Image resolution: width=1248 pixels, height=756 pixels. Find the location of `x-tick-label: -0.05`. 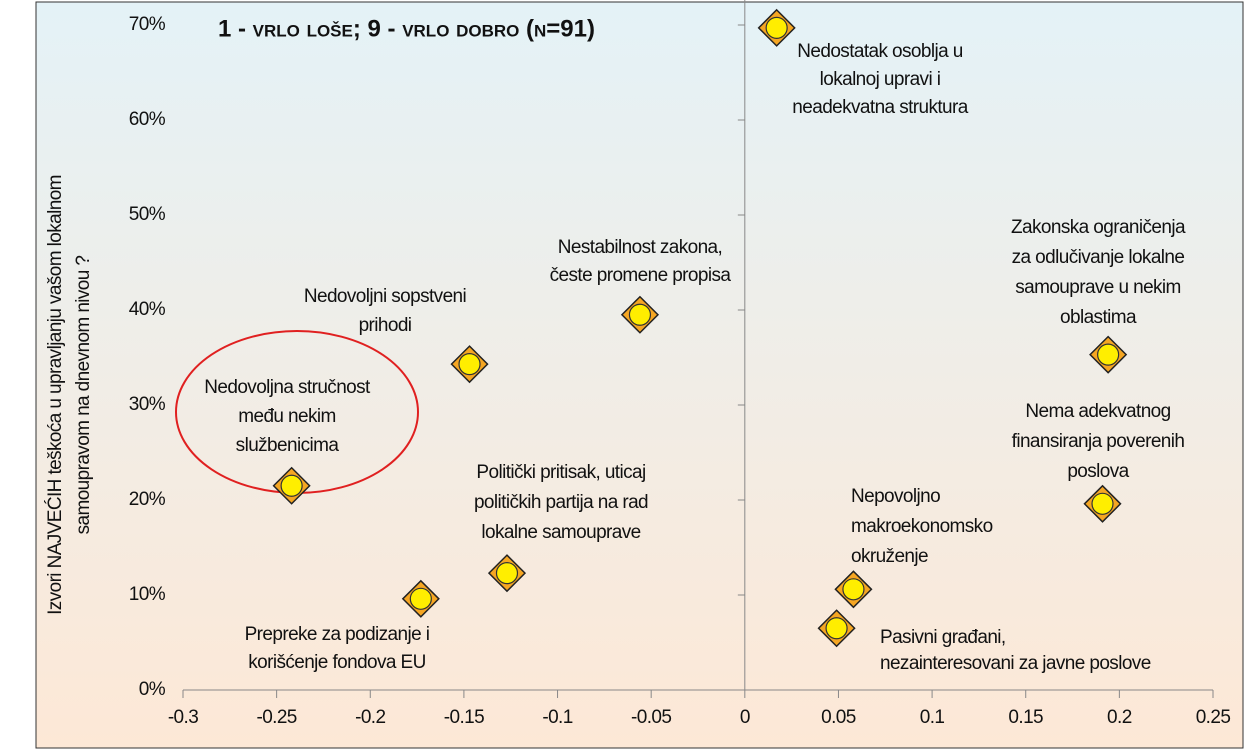

x-tick-label: -0.05 is located at coordinates (651, 717).